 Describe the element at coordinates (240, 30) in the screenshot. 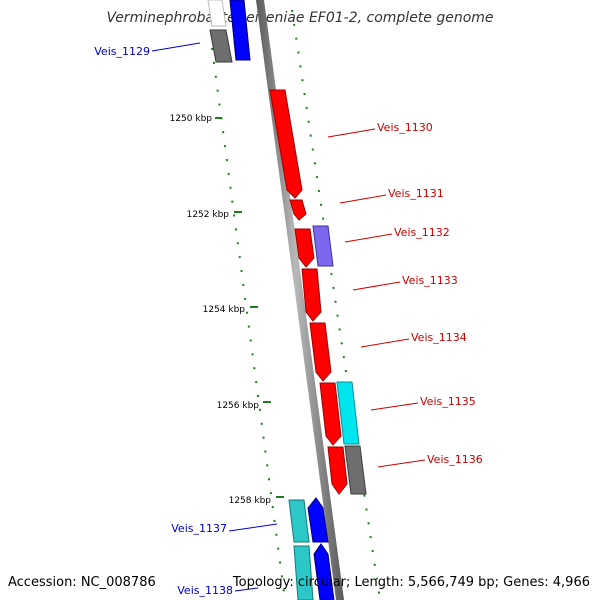

I see `feature-blue-top` at that location.